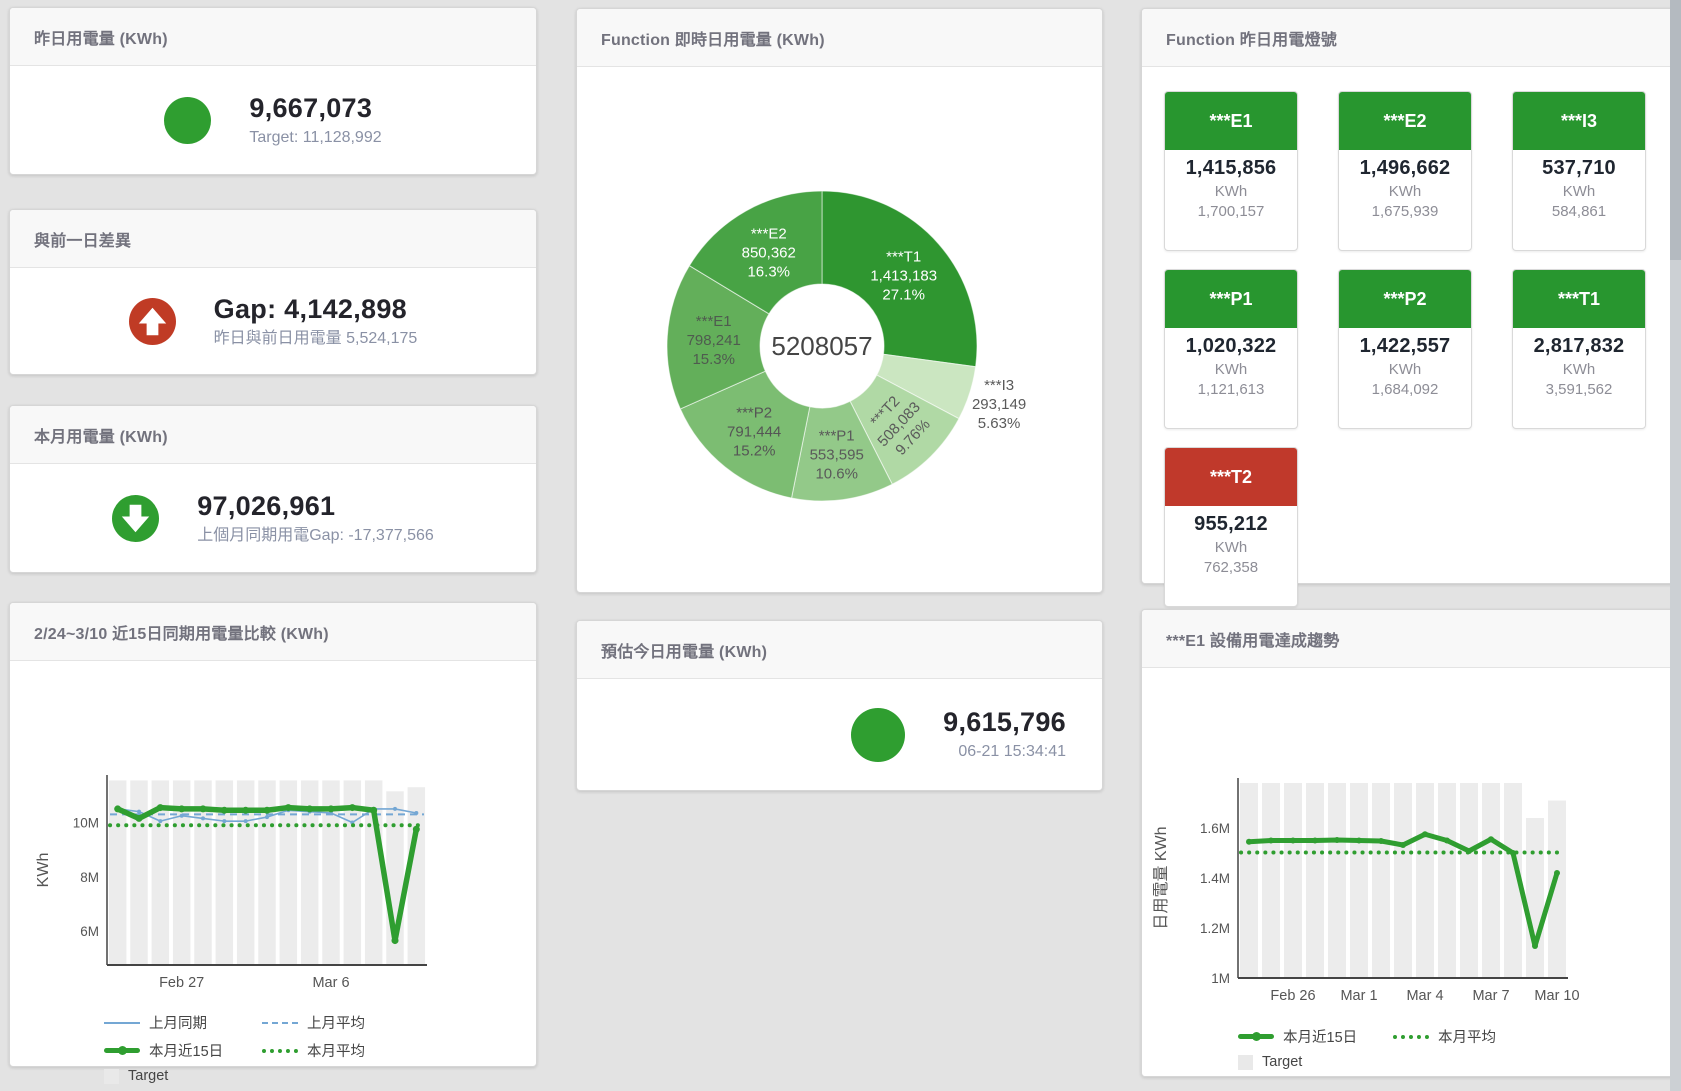 The height and width of the screenshot is (1091, 1681). Describe the element at coordinates (1675, 130) in the screenshot. I see `scrollbar-thumb` at that location.